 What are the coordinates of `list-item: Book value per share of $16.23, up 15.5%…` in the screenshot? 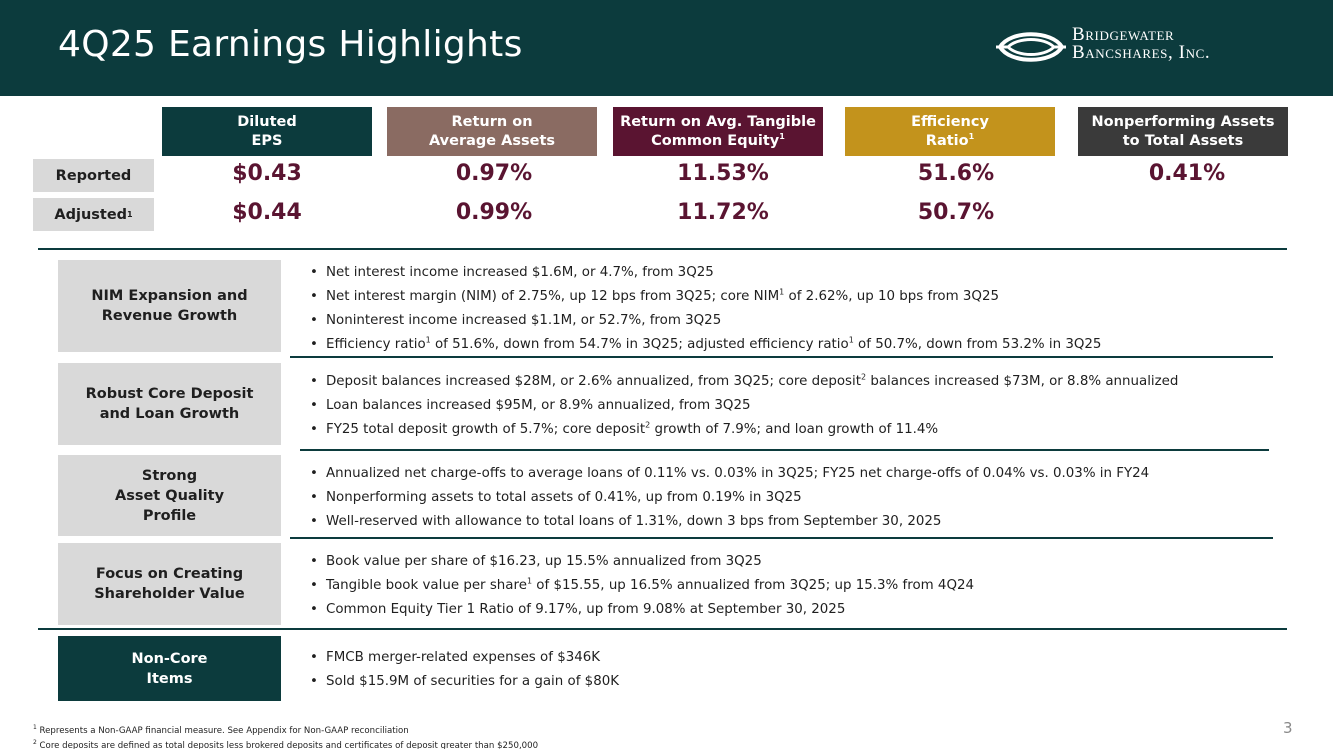 It's located at (641, 562).